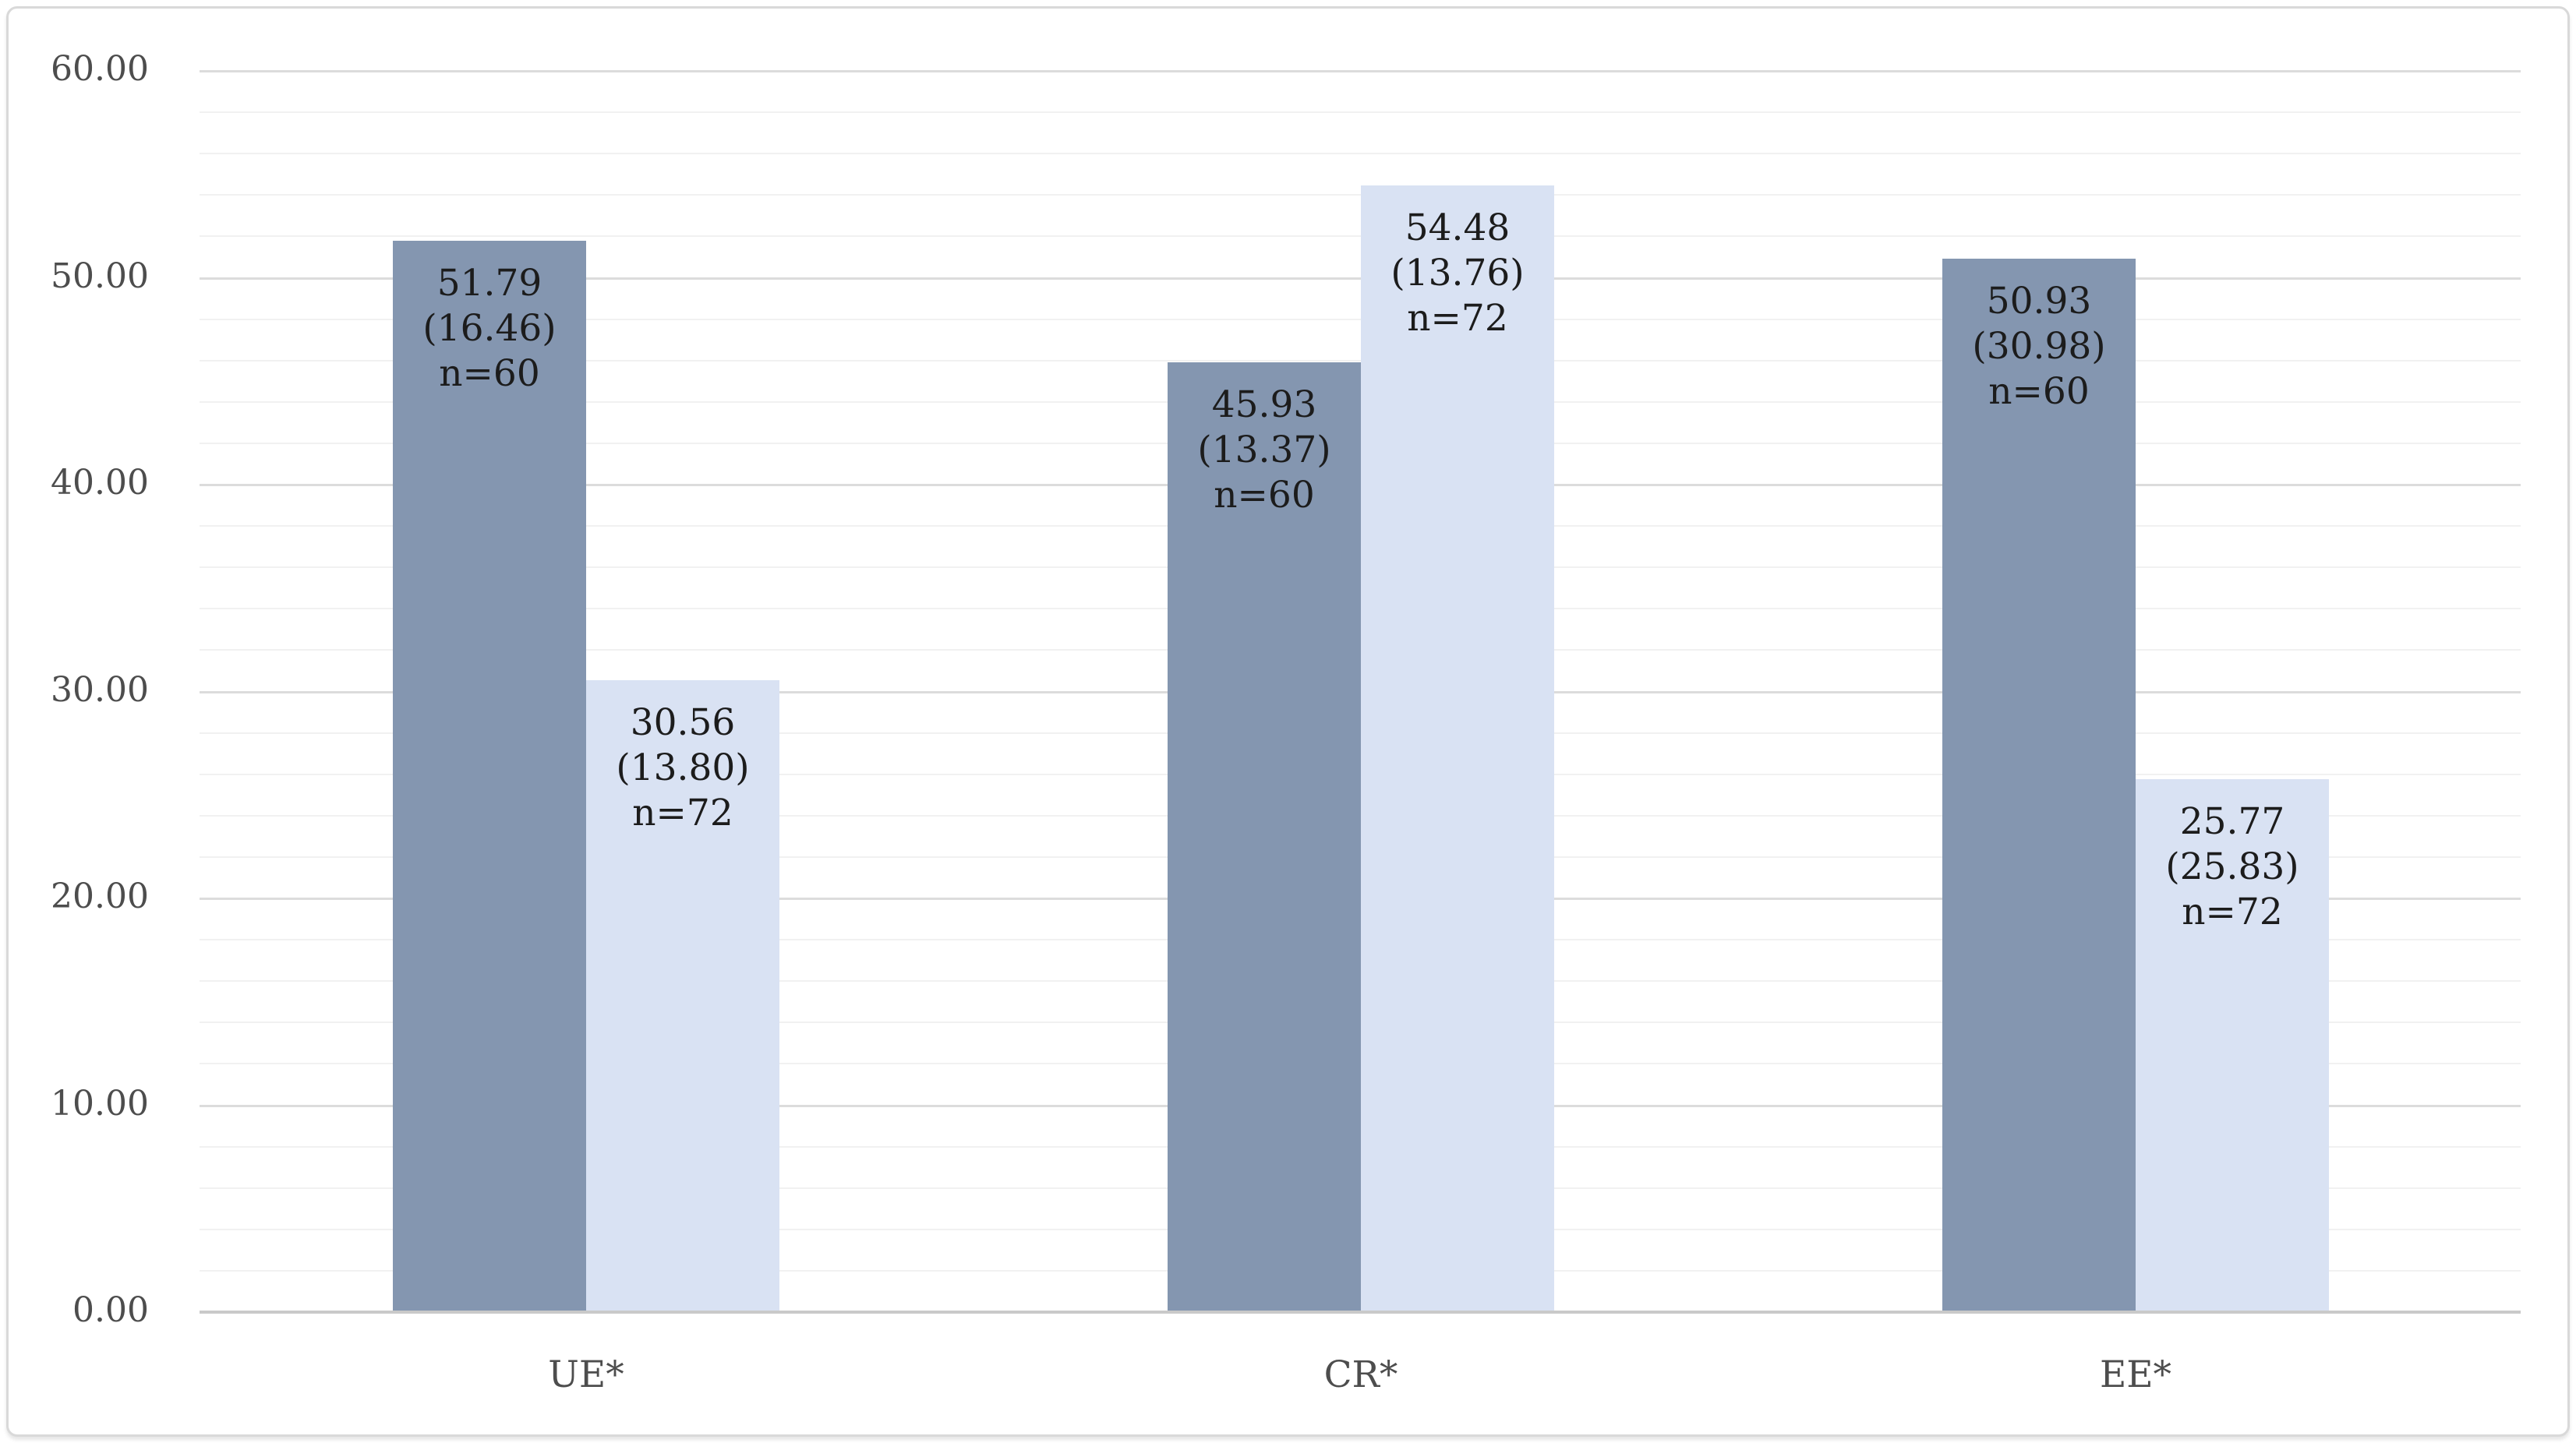 This screenshot has width=2576, height=1443. I want to click on bar-data-label: 25.77 (25.83) n=72, so click(2232, 867).